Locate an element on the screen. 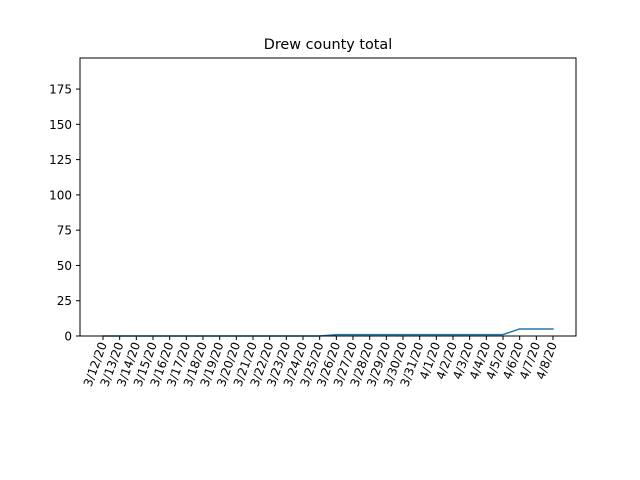 Image resolution: width=640 pixels, height=480 pixels. y-tick-label-4: 100 is located at coordinates (60, 195).